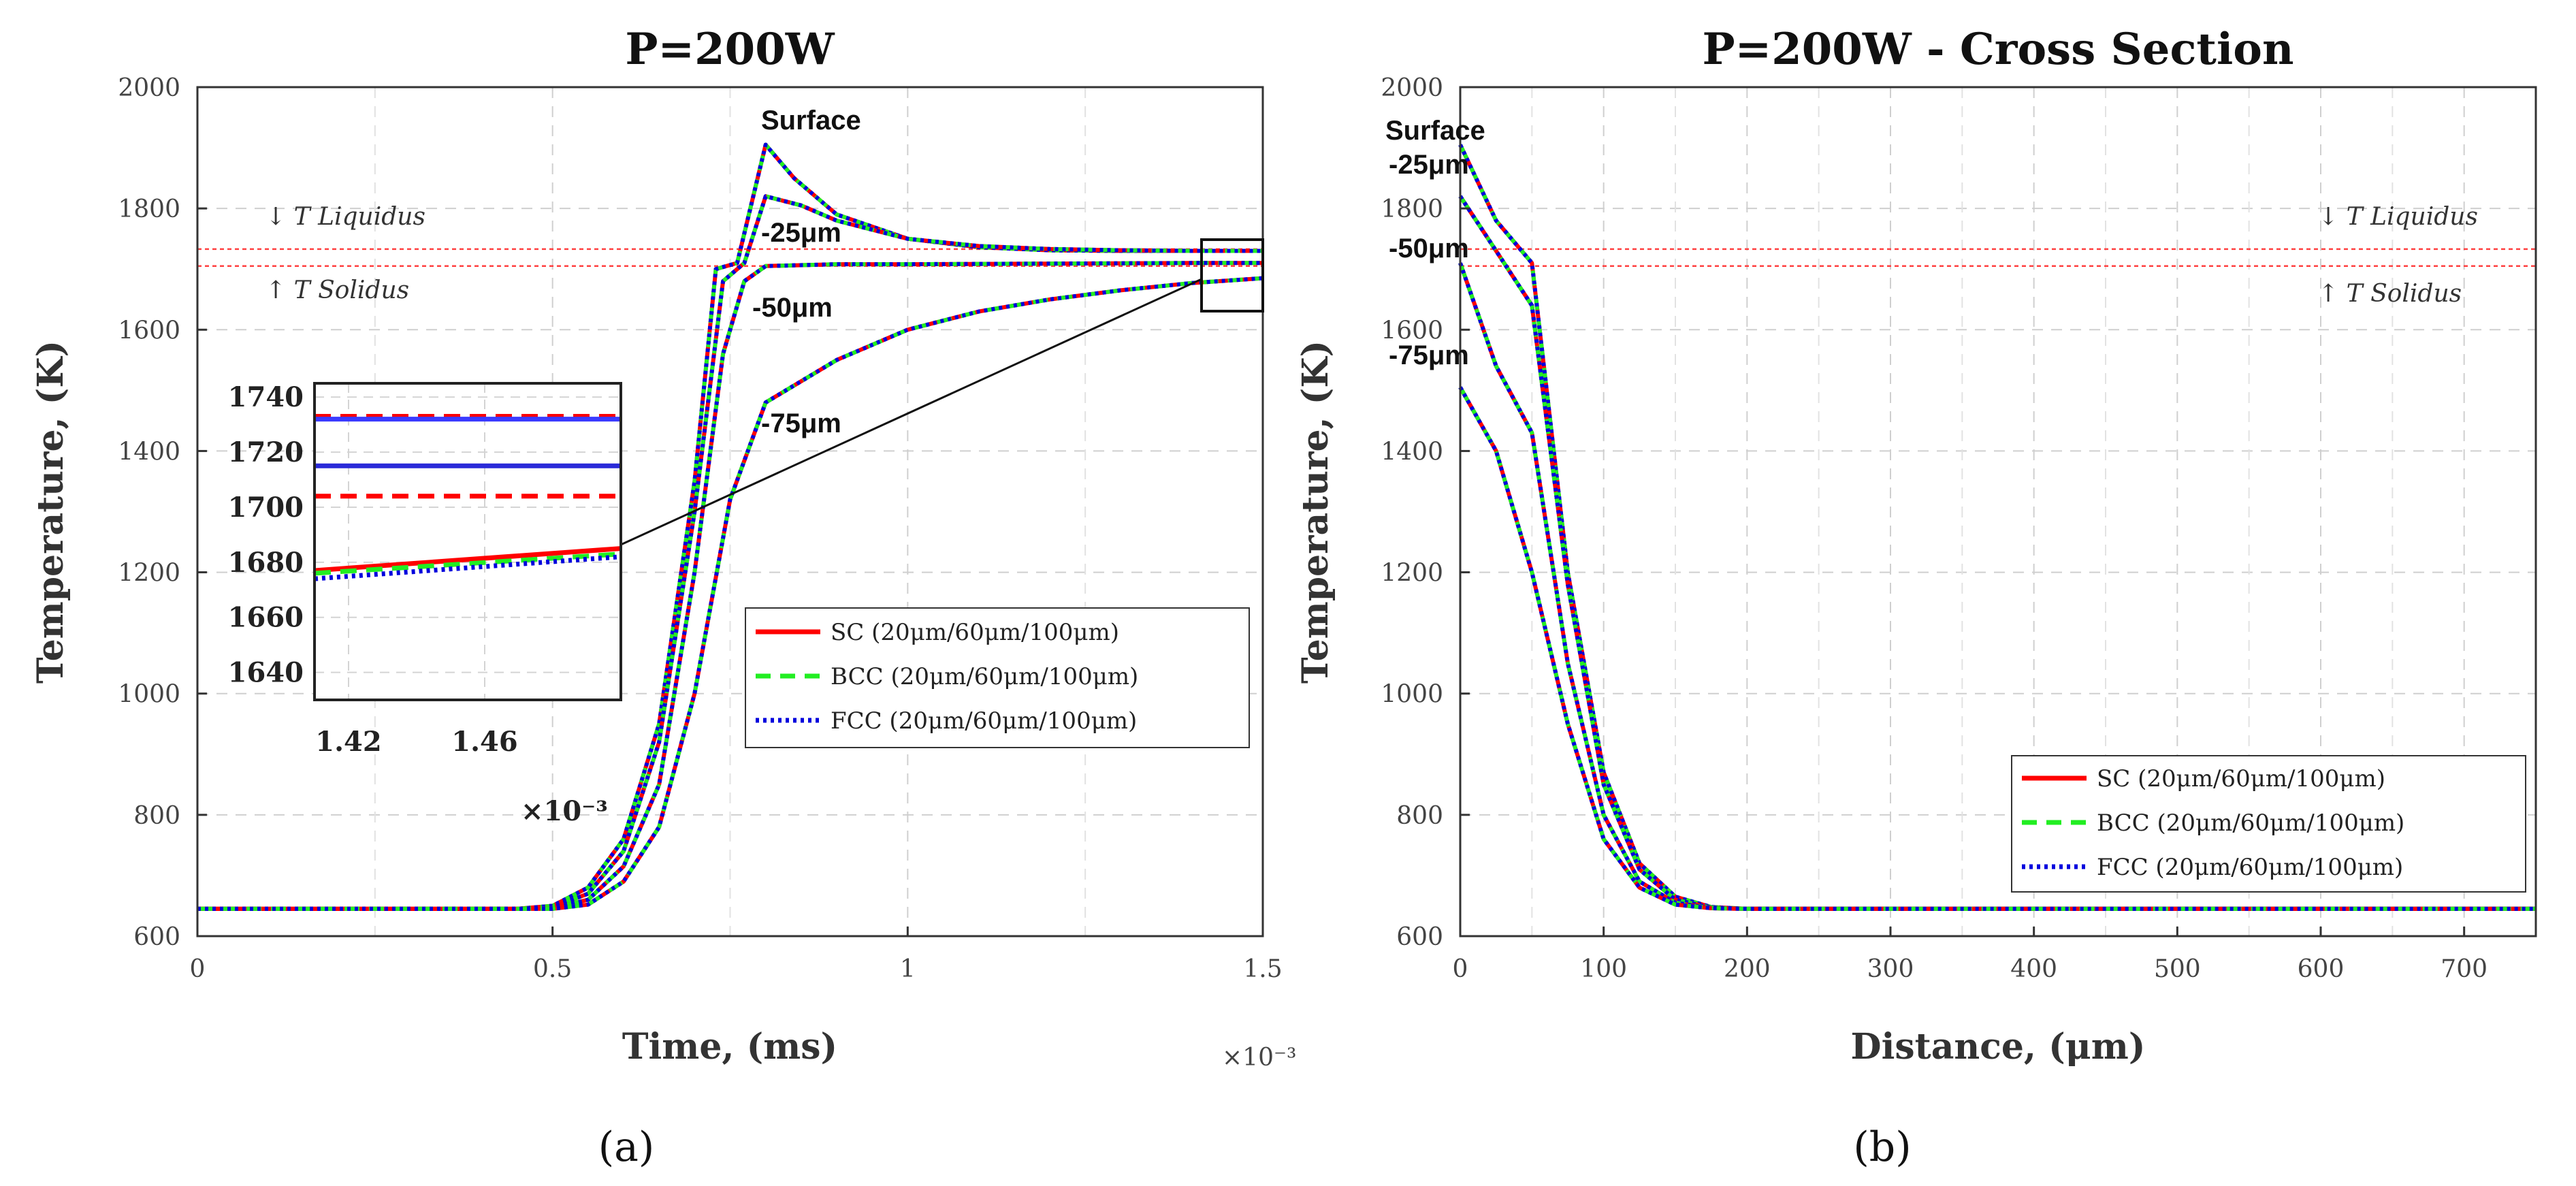 The height and width of the screenshot is (1186, 2576). Describe the element at coordinates (2390, 294) in the screenshot. I see `panel-b-solidus-label: ↑ T Solidus` at that location.